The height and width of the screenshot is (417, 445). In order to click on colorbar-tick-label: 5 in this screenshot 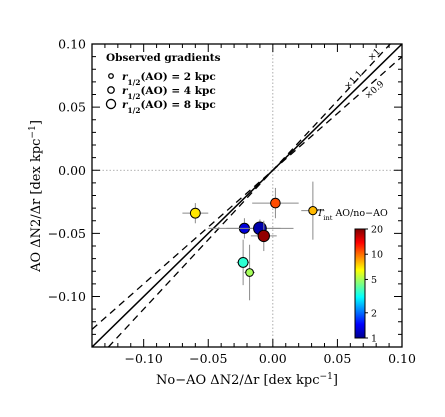, I will do `click(374, 280)`.